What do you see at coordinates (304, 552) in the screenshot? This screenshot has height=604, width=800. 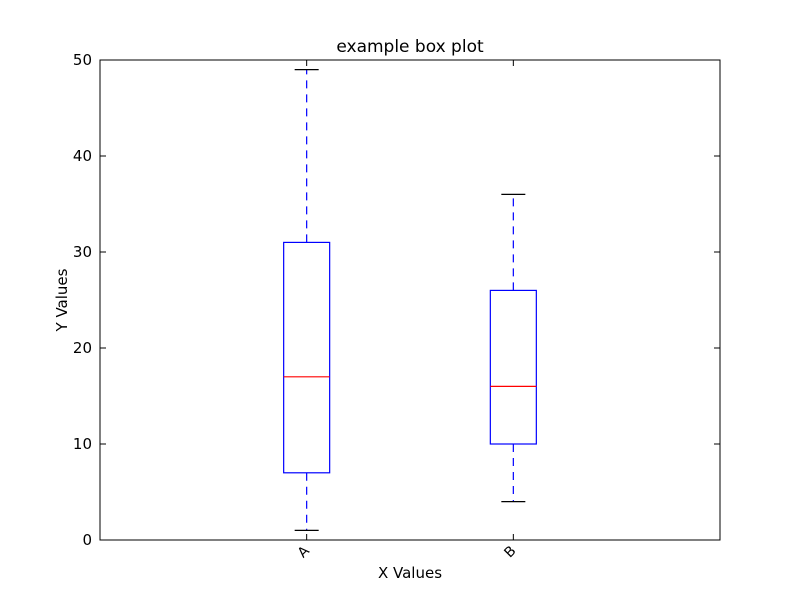 I see `x-tick-label: A` at bounding box center [304, 552].